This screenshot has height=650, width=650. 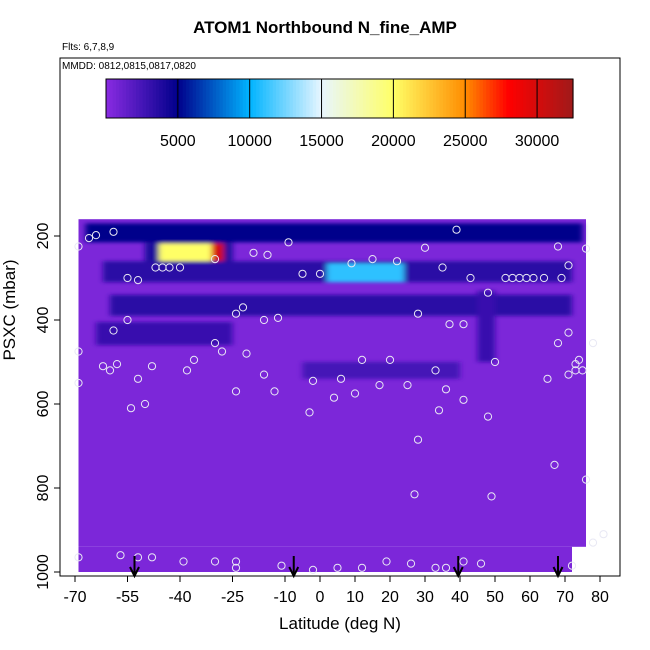 What do you see at coordinates (43, 236) in the screenshot?
I see `y-tick-label: 200` at bounding box center [43, 236].